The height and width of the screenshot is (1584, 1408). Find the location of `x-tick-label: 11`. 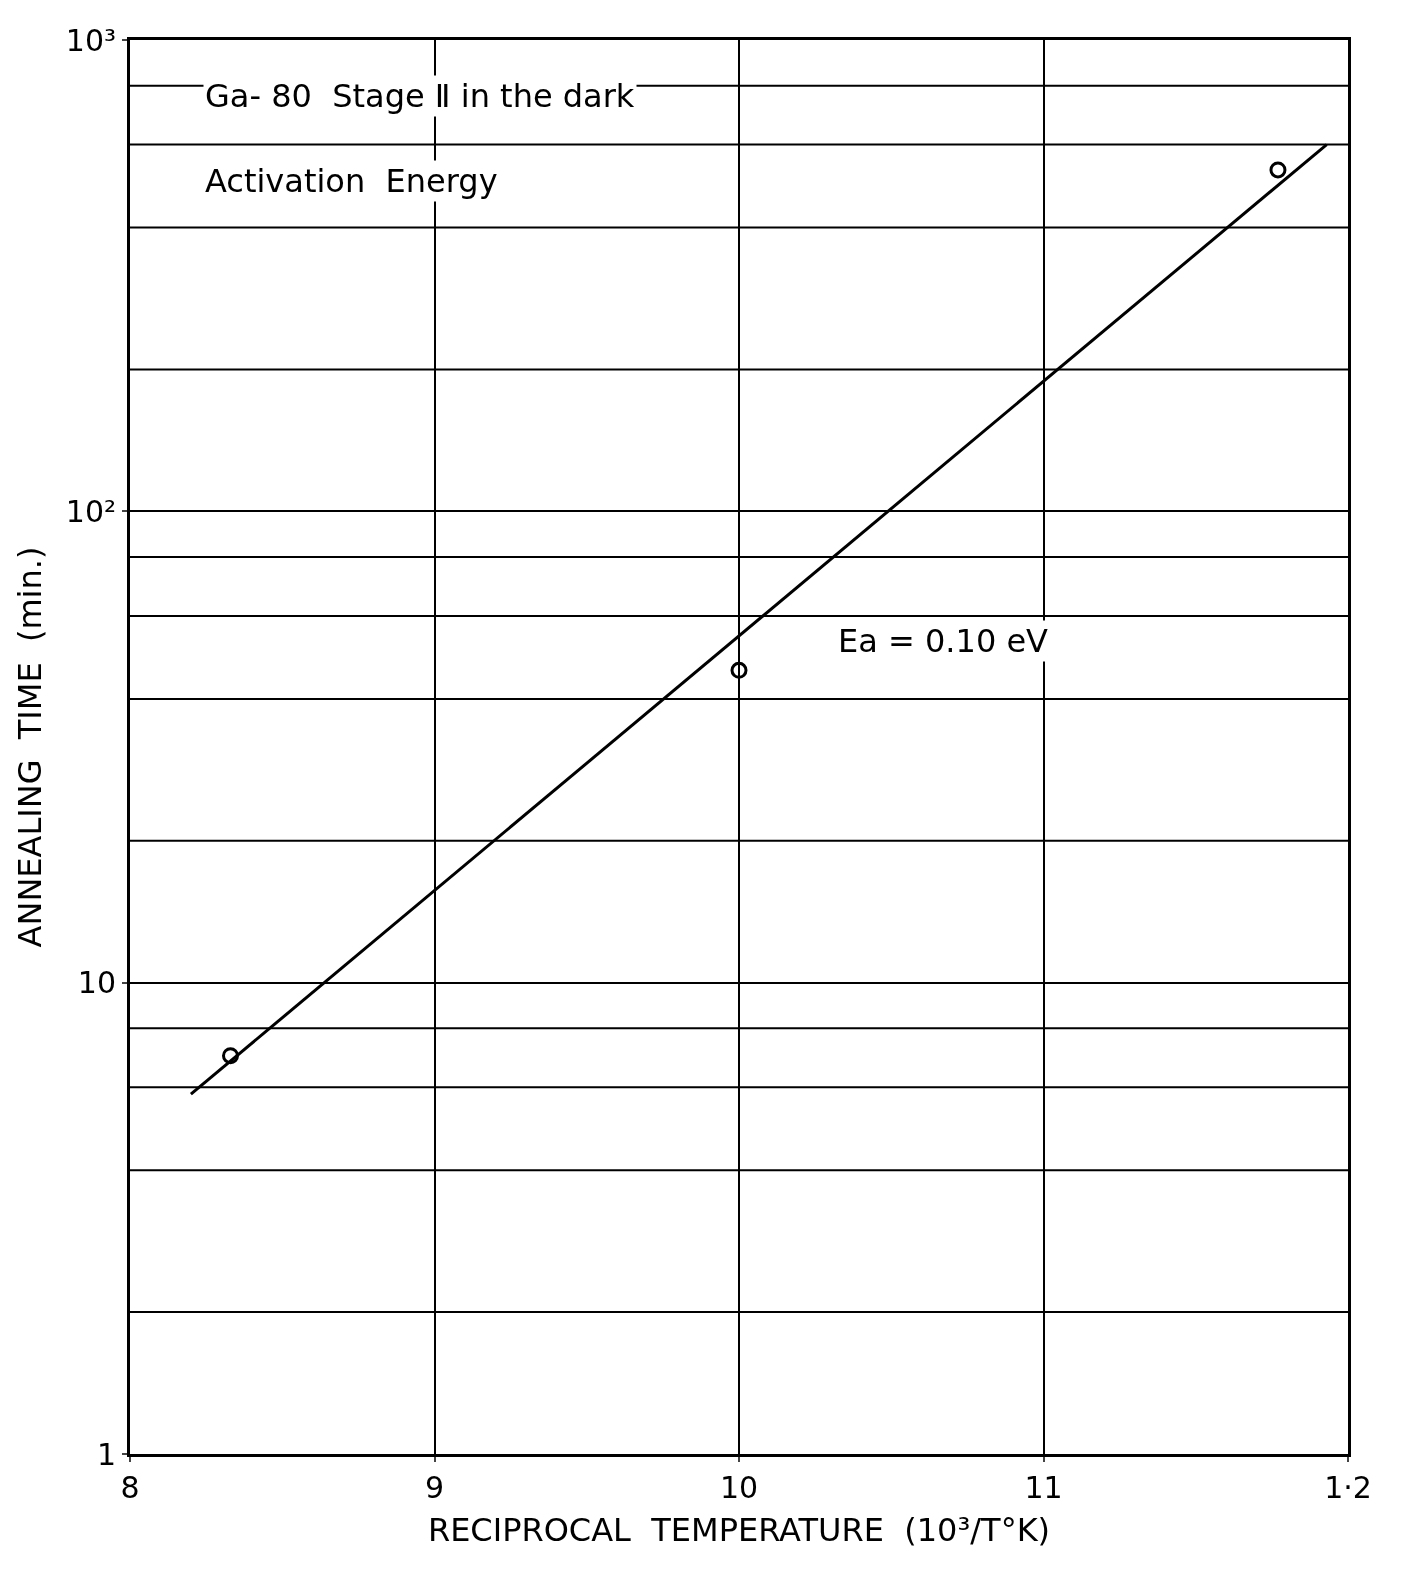

x-tick-label: 11 is located at coordinates (1043, 1487).